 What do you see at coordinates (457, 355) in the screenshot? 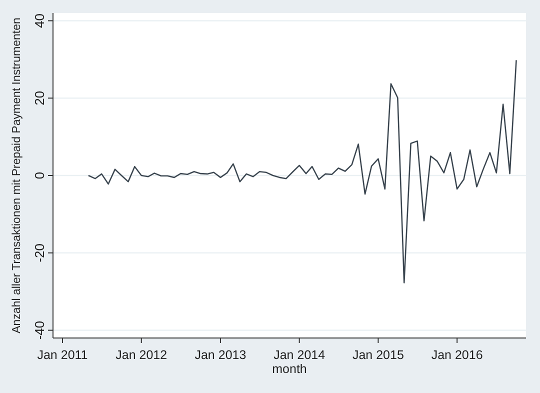
I see `x-tick-label: Jan 2016` at bounding box center [457, 355].